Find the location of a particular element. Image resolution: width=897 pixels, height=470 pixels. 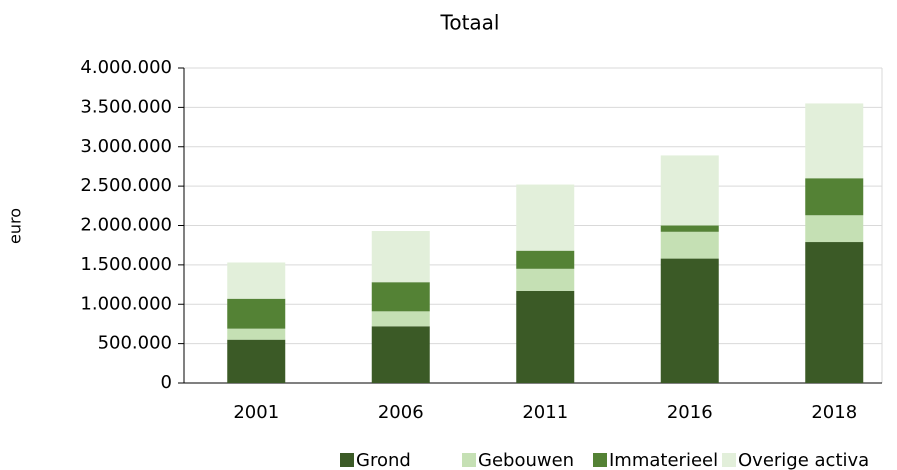

y-tick-label: 2.000.000 is located at coordinates (126, 225).